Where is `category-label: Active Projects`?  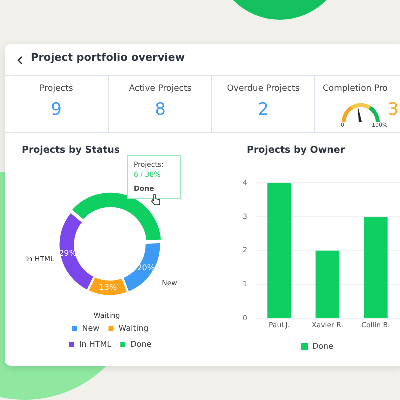
category-label: Active Projects is located at coordinates (160, 89).